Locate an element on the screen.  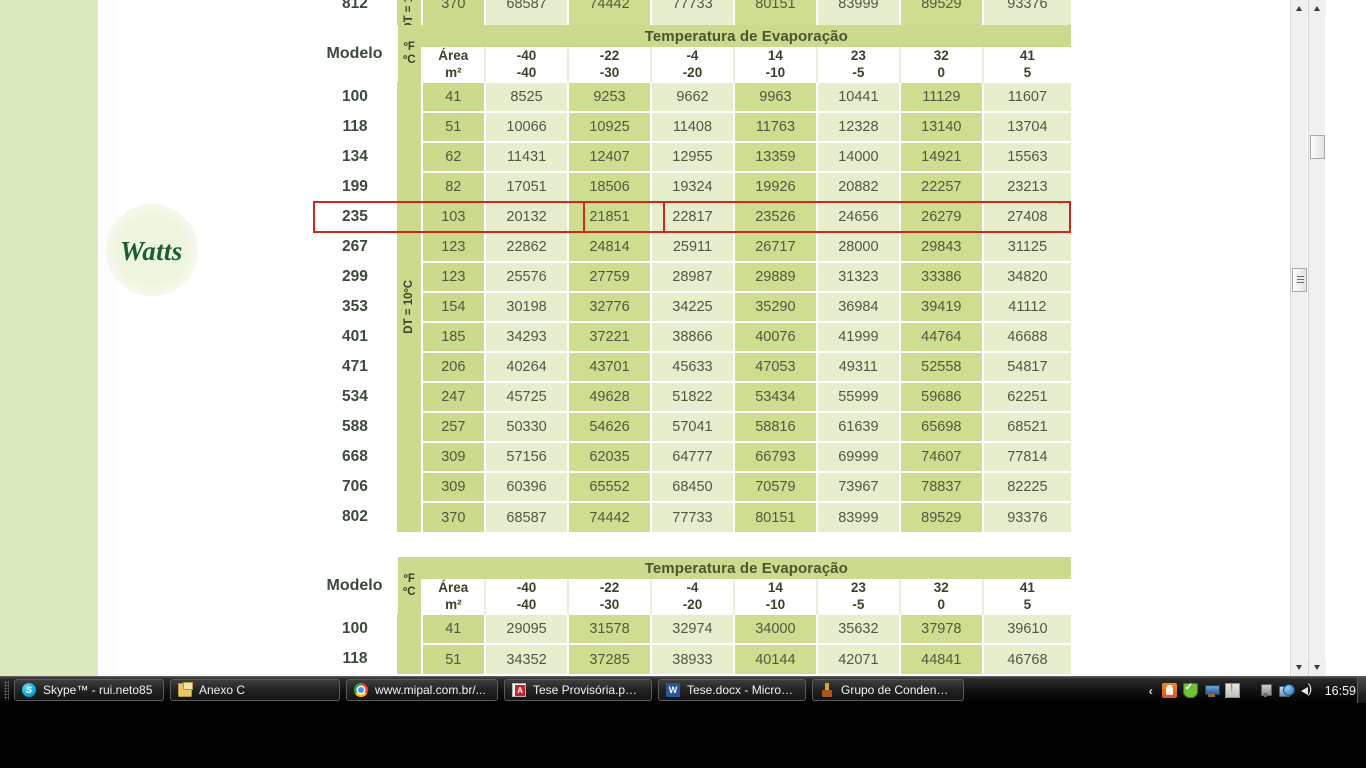
tray-expand-chevron-icon: ‹ is located at coordinates (1150, 690).